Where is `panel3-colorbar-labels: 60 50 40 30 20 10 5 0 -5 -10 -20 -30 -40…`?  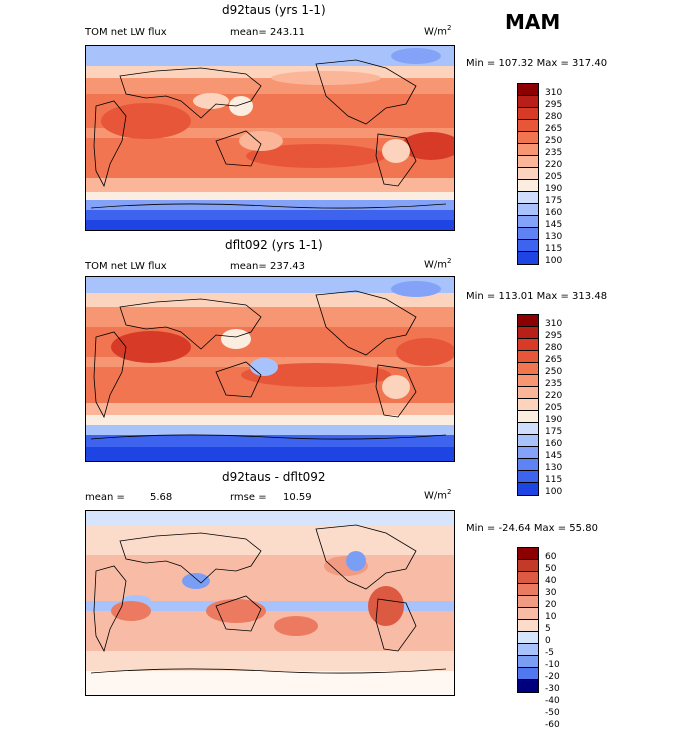 panel3-colorbar-labels: 60 50 40 30 20 10 5 0 -5 -10 -20 -30 -40… is located at coordinates (552, 643).